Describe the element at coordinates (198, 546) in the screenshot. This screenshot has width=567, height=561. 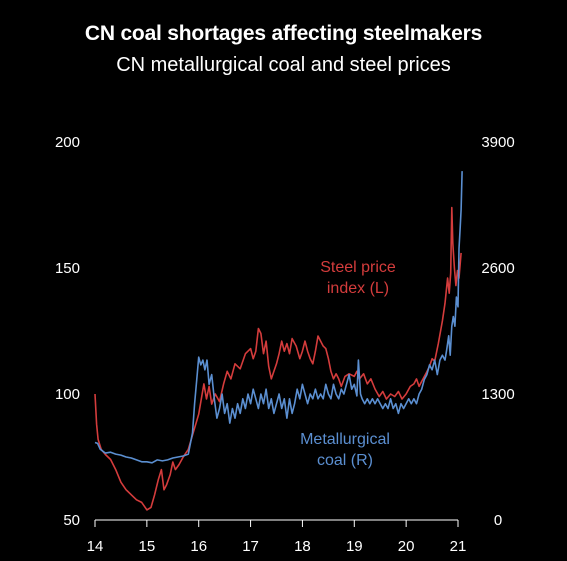
I see `x-tick-label: 16` at that location.